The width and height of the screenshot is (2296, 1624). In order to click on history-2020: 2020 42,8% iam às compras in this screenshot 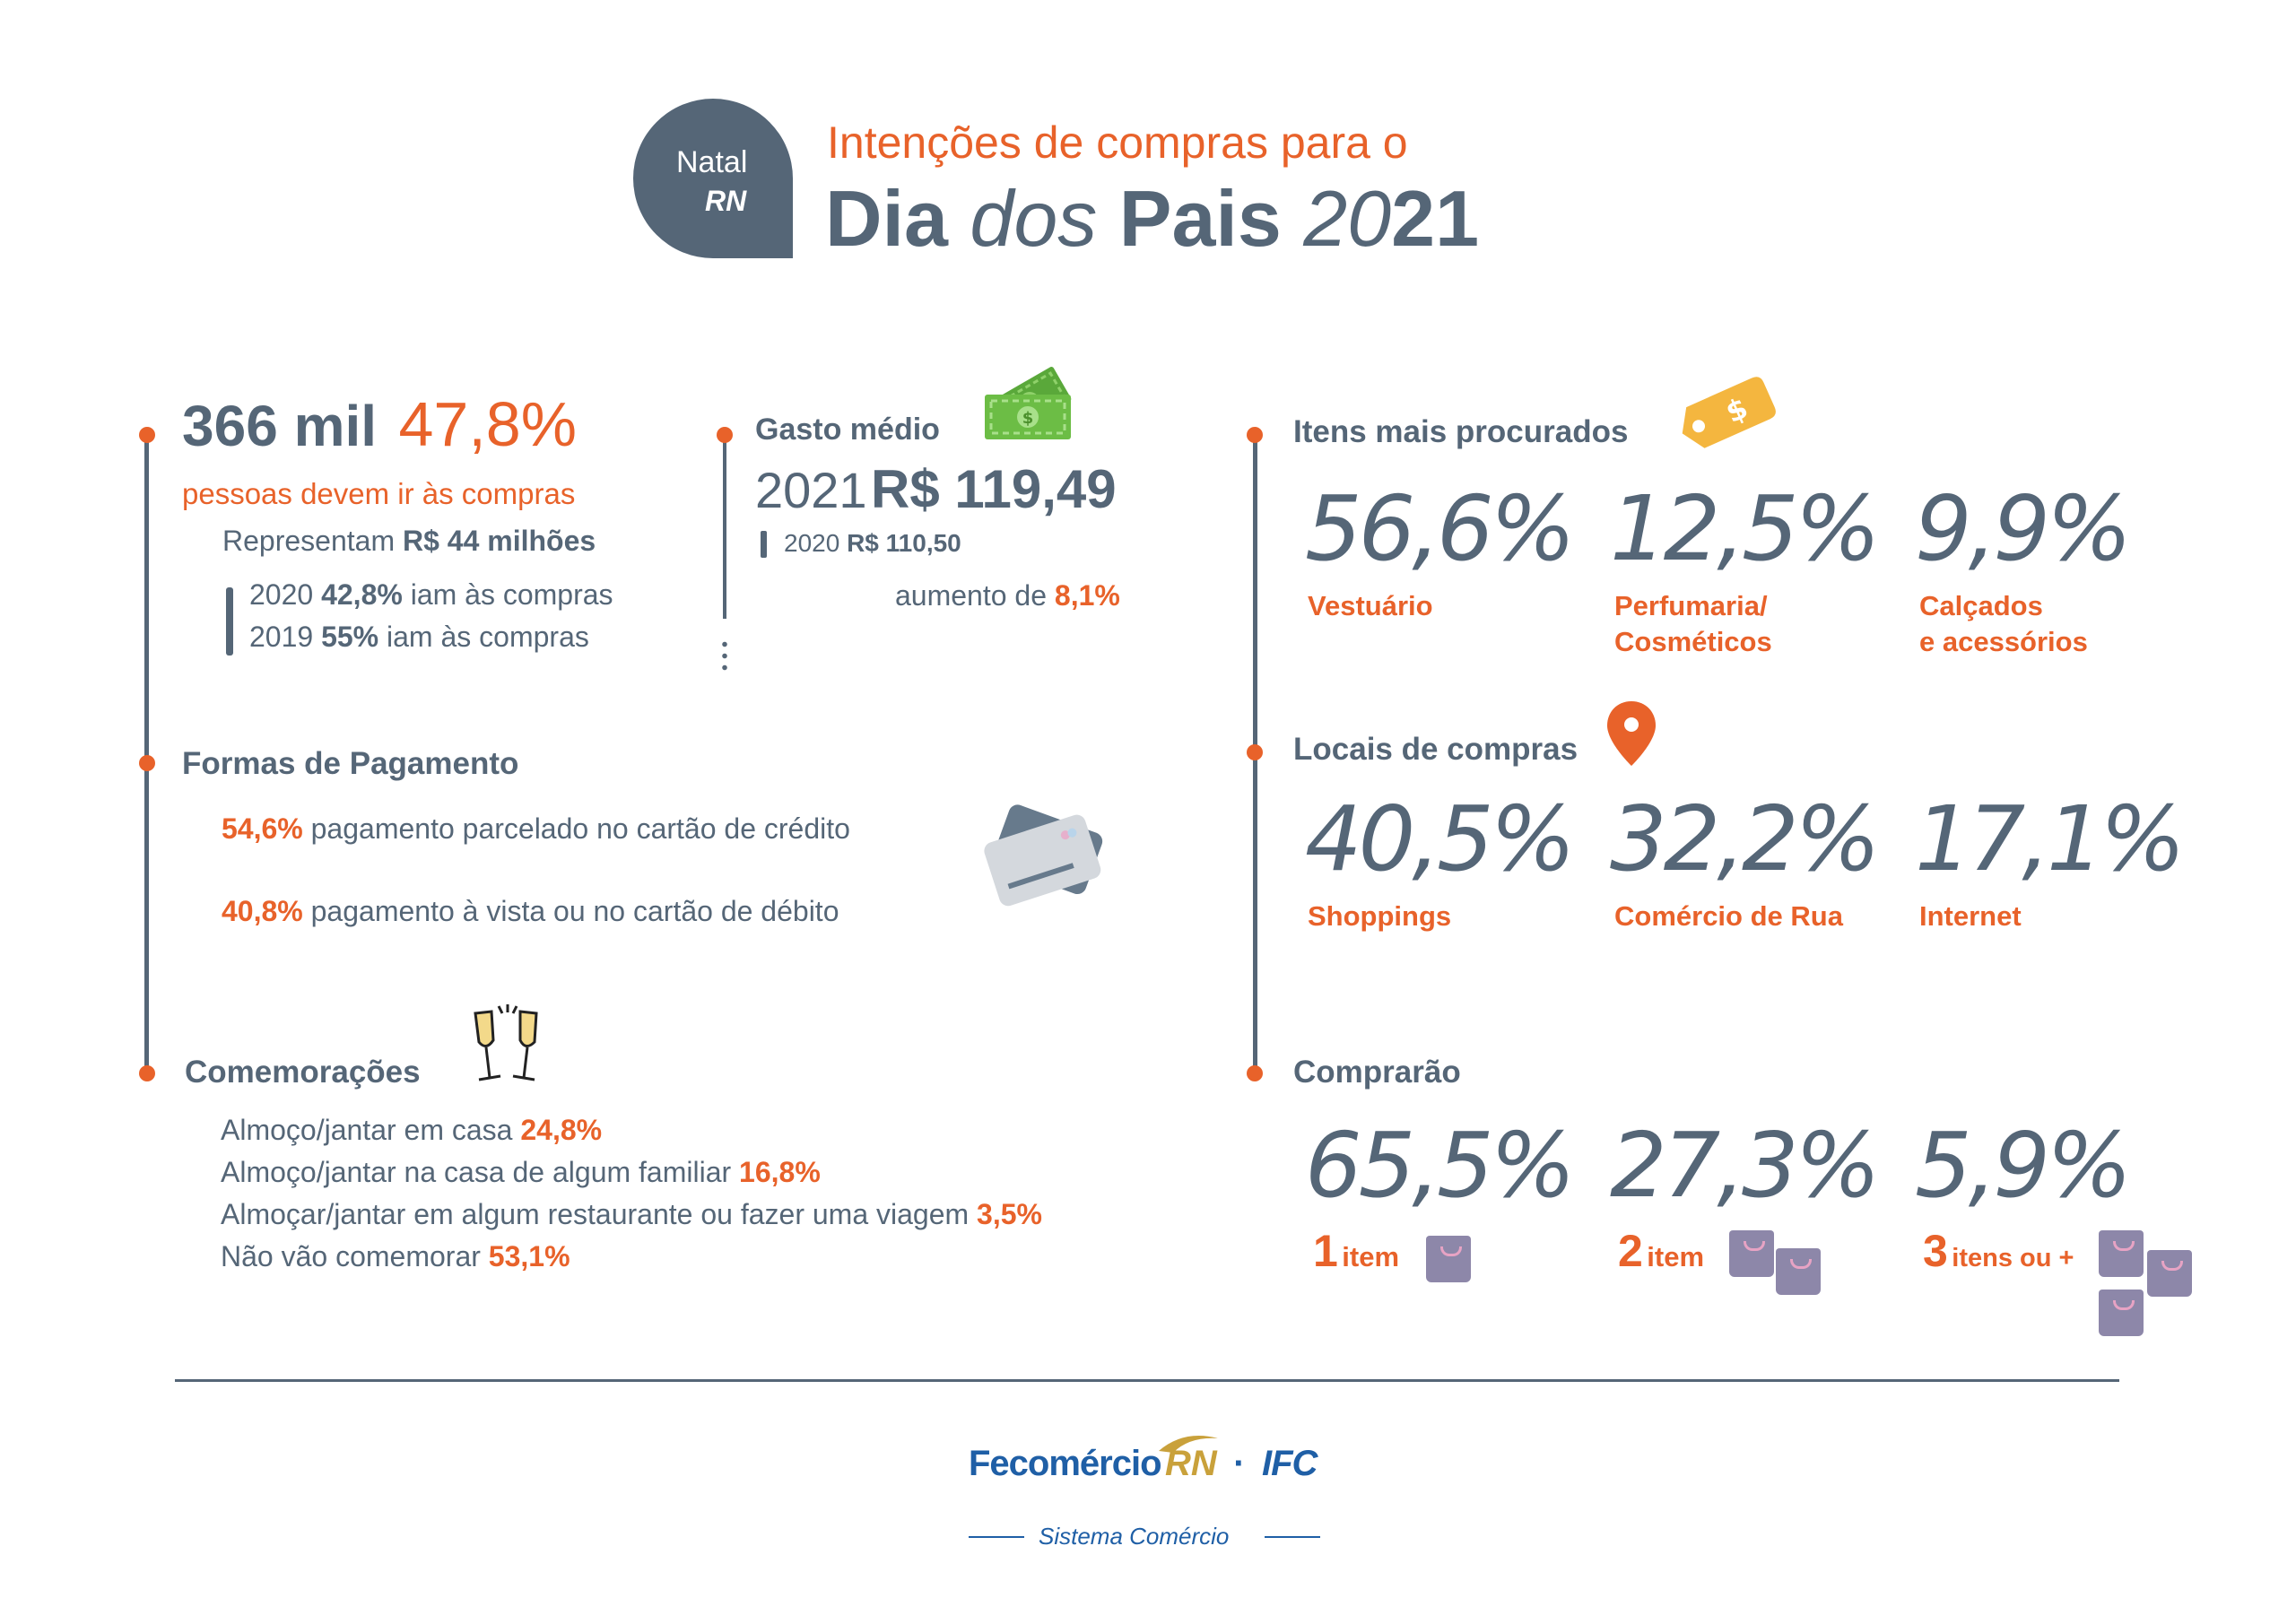, I will do `click(431, 594)`.